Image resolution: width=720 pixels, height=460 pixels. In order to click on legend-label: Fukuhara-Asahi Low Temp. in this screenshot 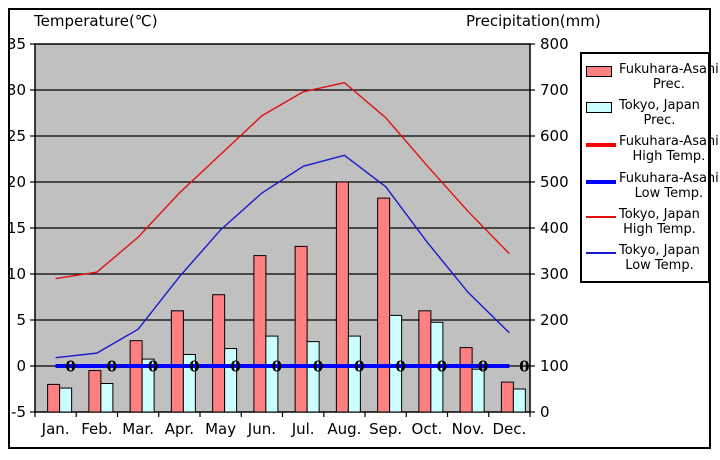, I will do `click(669, 186)`.